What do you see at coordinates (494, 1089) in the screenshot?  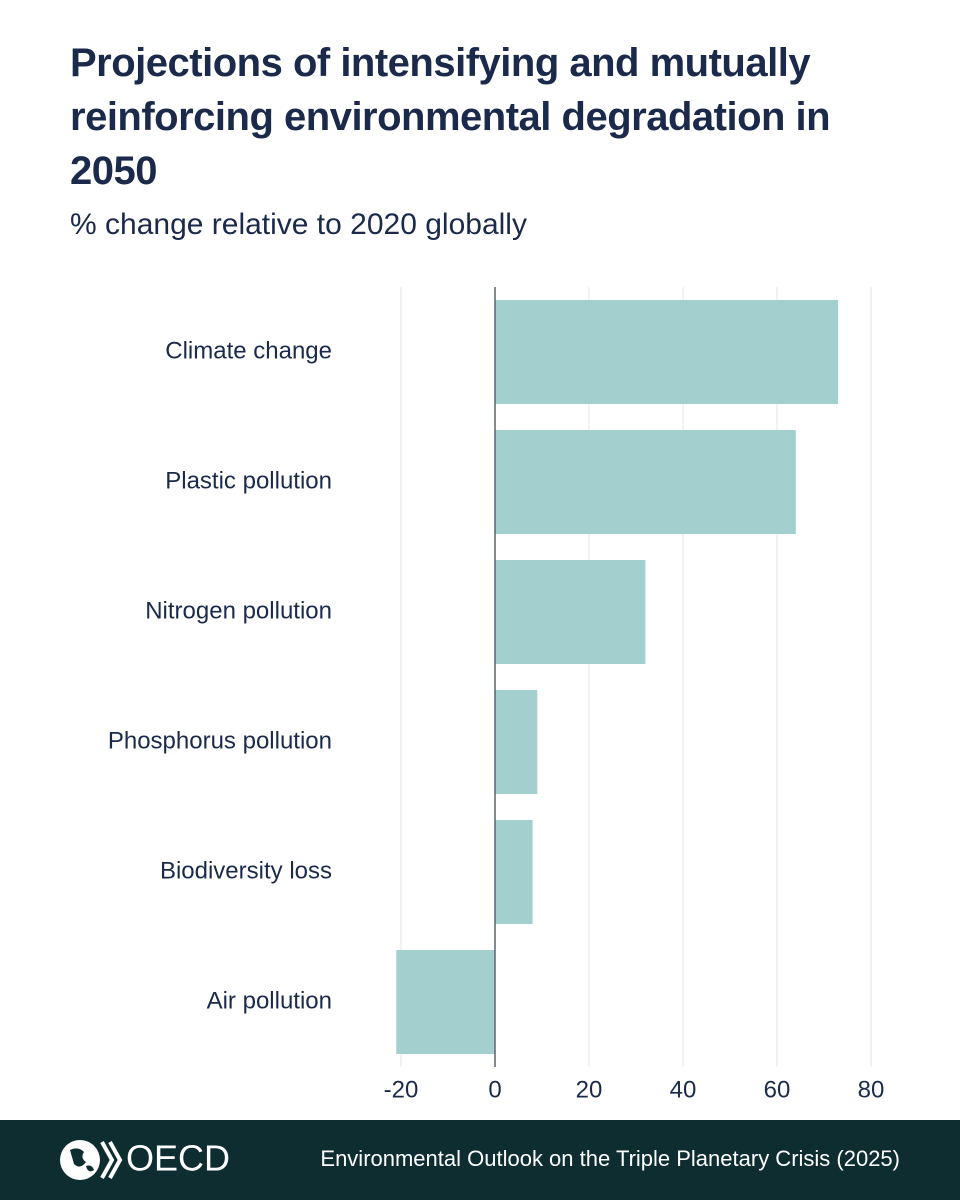 I see `x-tick-label: 0` at bounding box center [494, 1089].